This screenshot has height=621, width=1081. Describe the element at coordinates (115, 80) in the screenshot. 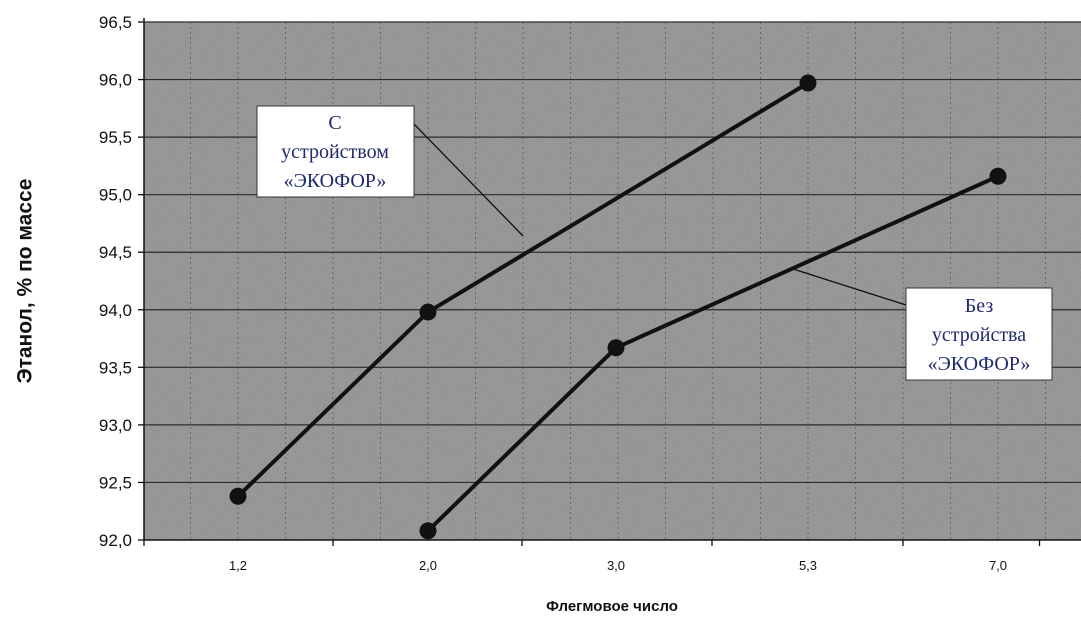

I see `y-tick-label: 96,0` at that location.